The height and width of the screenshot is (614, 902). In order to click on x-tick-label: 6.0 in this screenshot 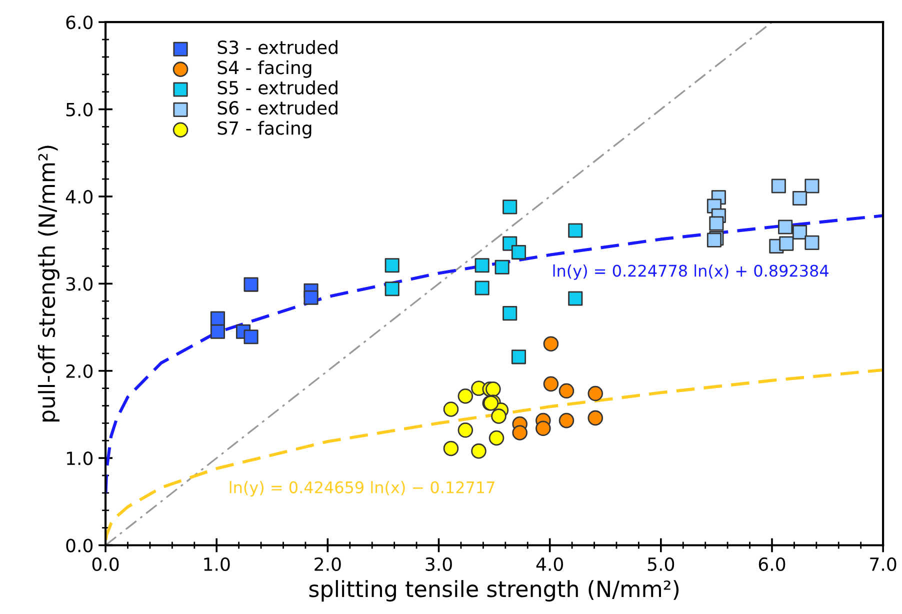, I will do `click(772, 564)`.